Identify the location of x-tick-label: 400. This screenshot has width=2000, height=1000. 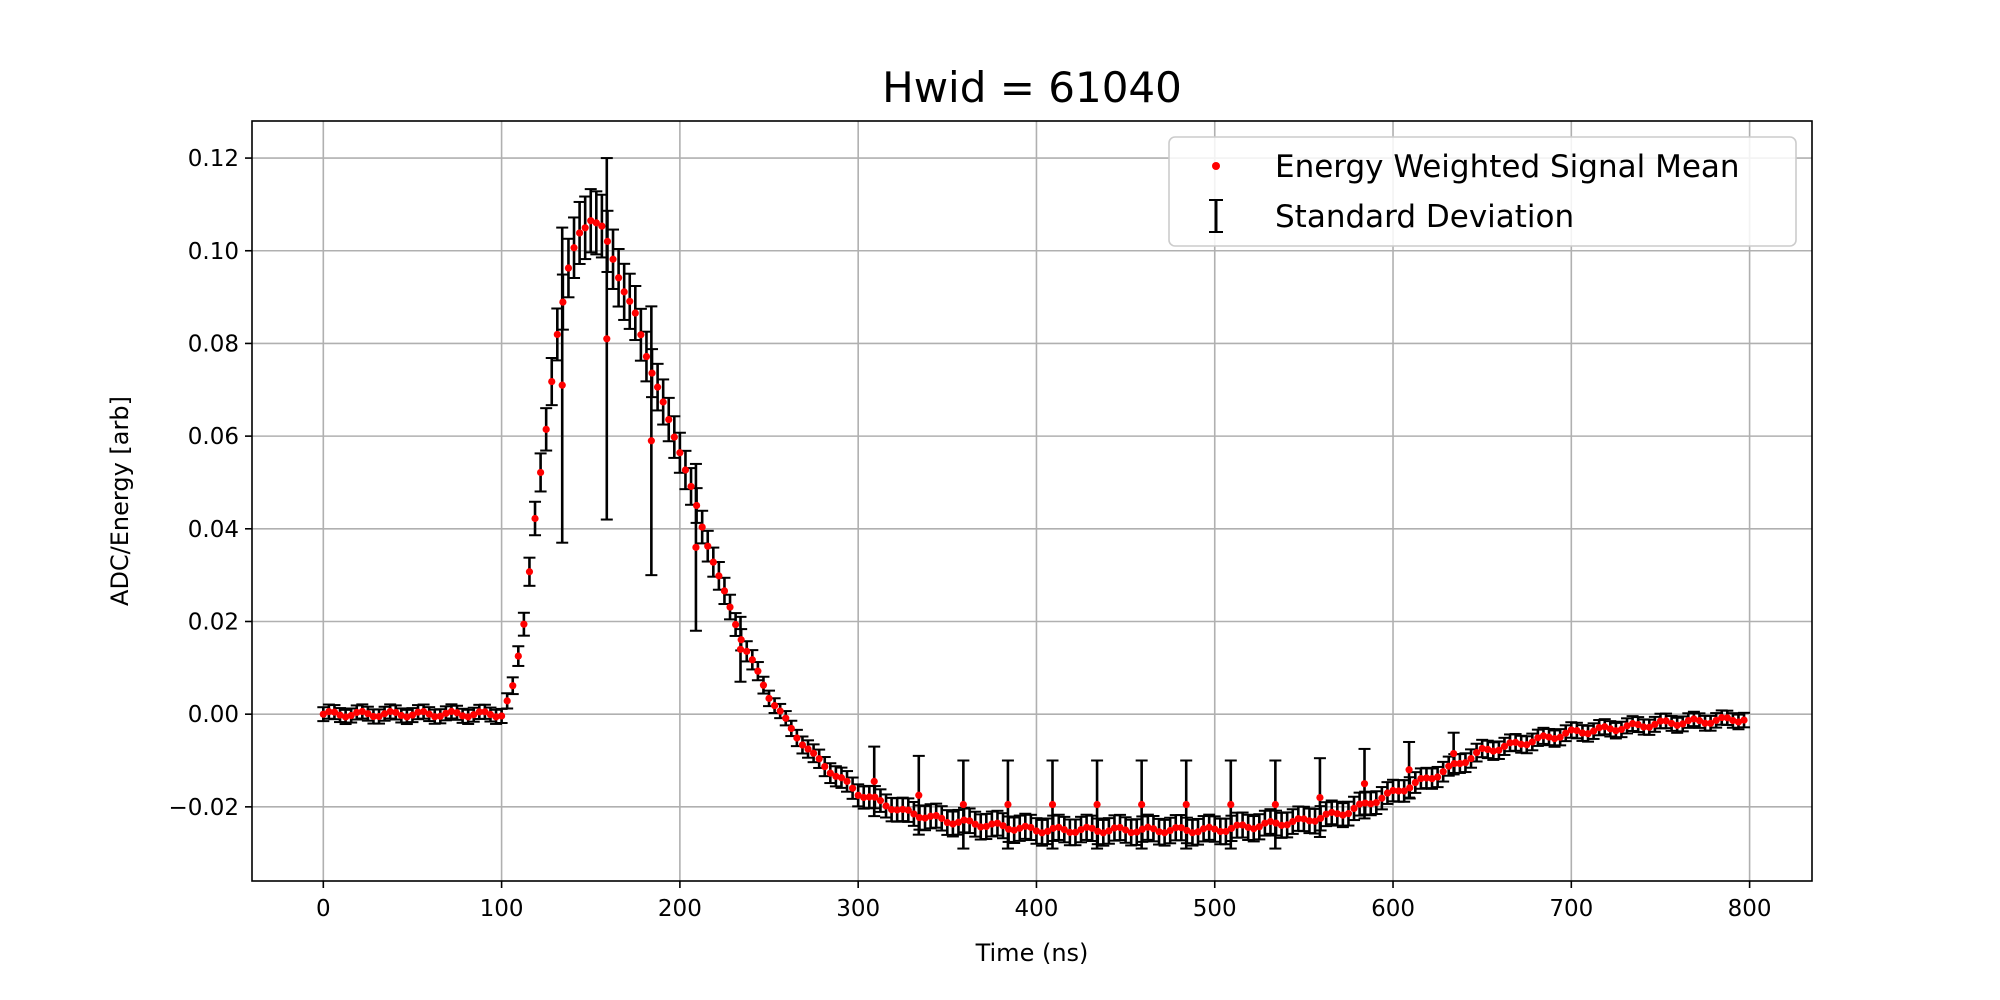
(1037, 909).